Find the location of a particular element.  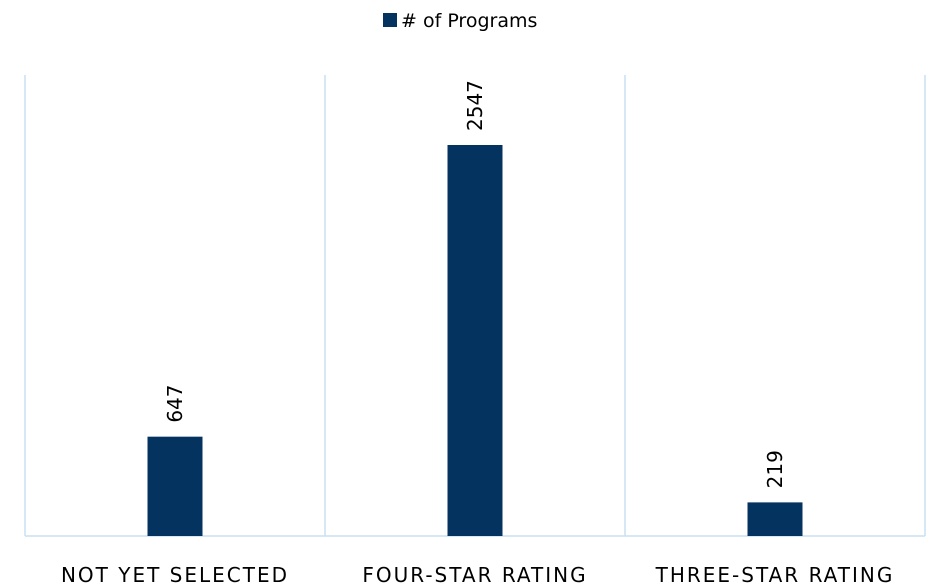

data-label: 219 is located at coordinates (775, 469).